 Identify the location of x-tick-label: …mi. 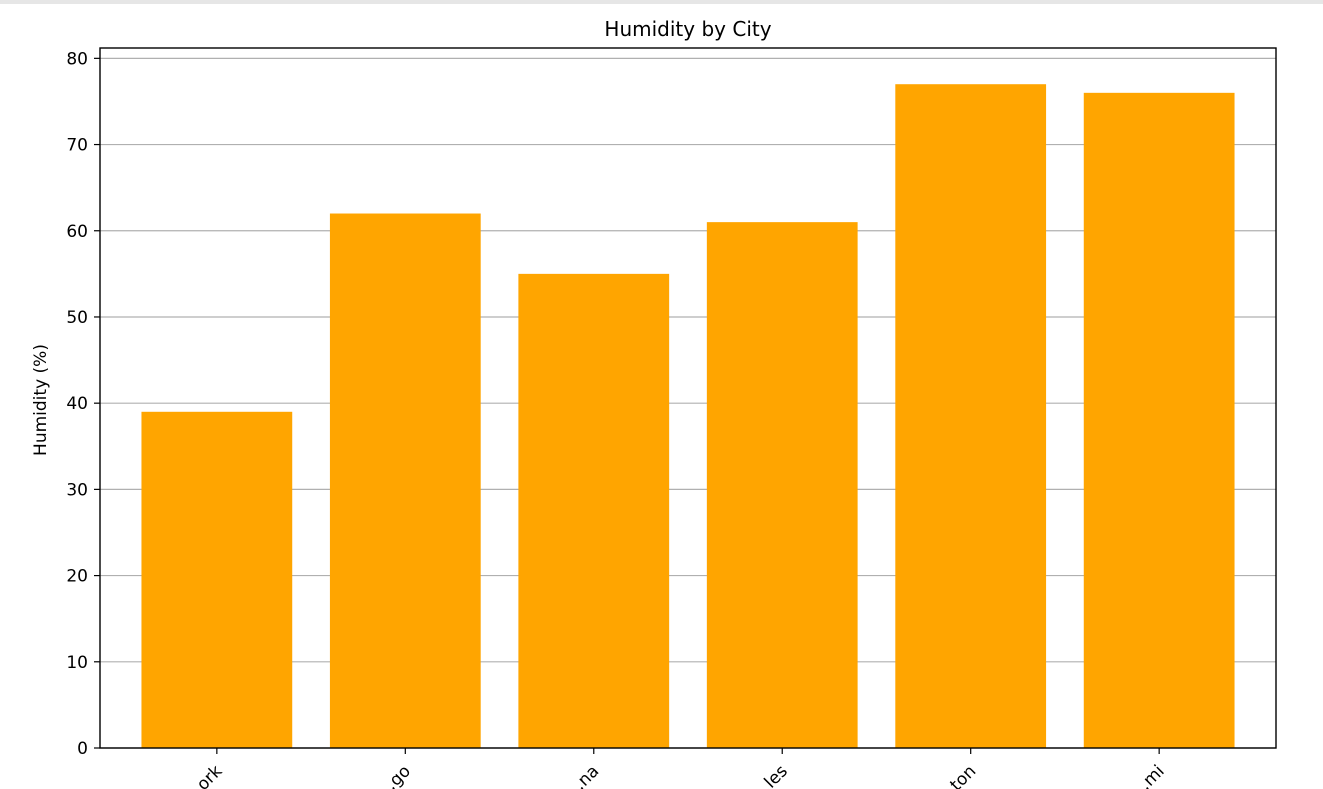
(1147, 775).